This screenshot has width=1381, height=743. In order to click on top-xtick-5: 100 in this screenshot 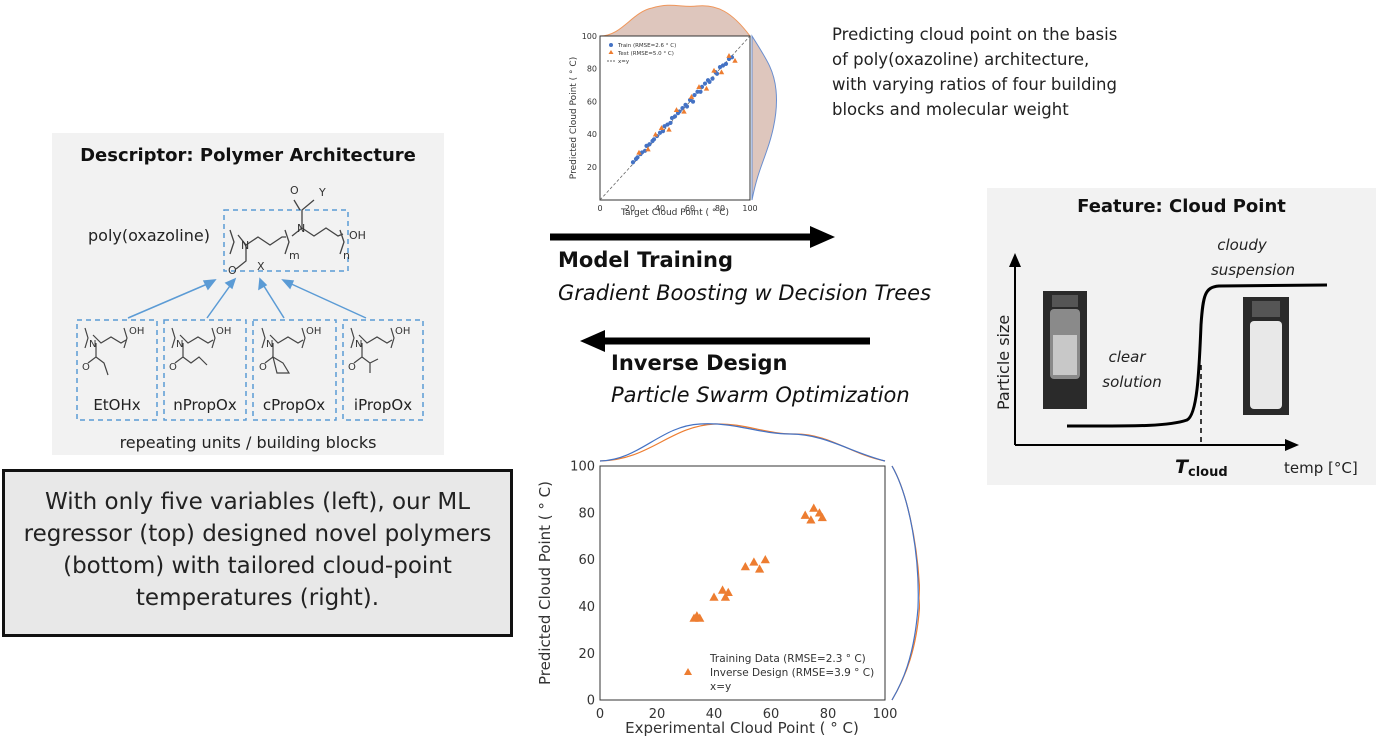, I will do `click(749, 208)`.